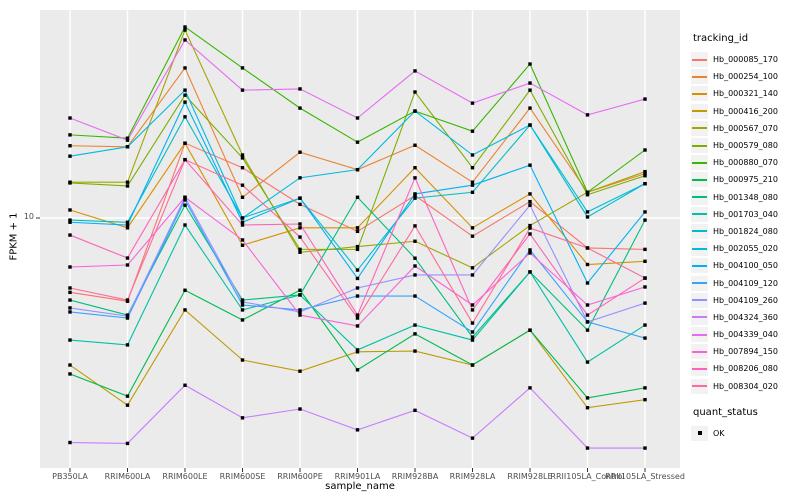  What do you see at coordinates (745, 386) in the screenshot?
I see `legend-entry-Hb_008304_020: Hb_008304_020` at bounding box center [745, 386].